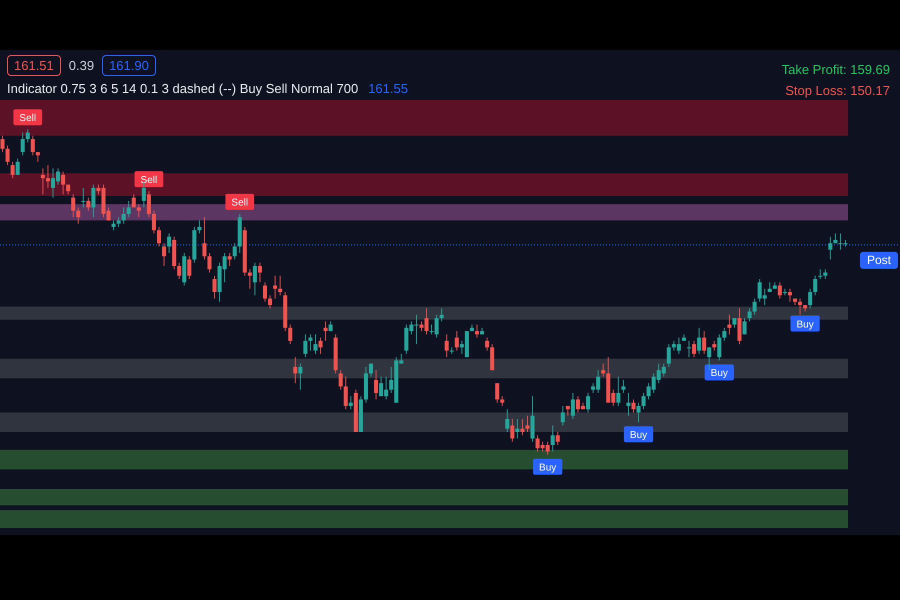 The height and width of the screenshot is (600, 900). Describe the element at coordinates (182, 88) in the screenshot. I see `chart-title: Indicator 0.75 3 6 5 14 0.1 3 dashed (--) Buy Sell Normal 700` at that location.